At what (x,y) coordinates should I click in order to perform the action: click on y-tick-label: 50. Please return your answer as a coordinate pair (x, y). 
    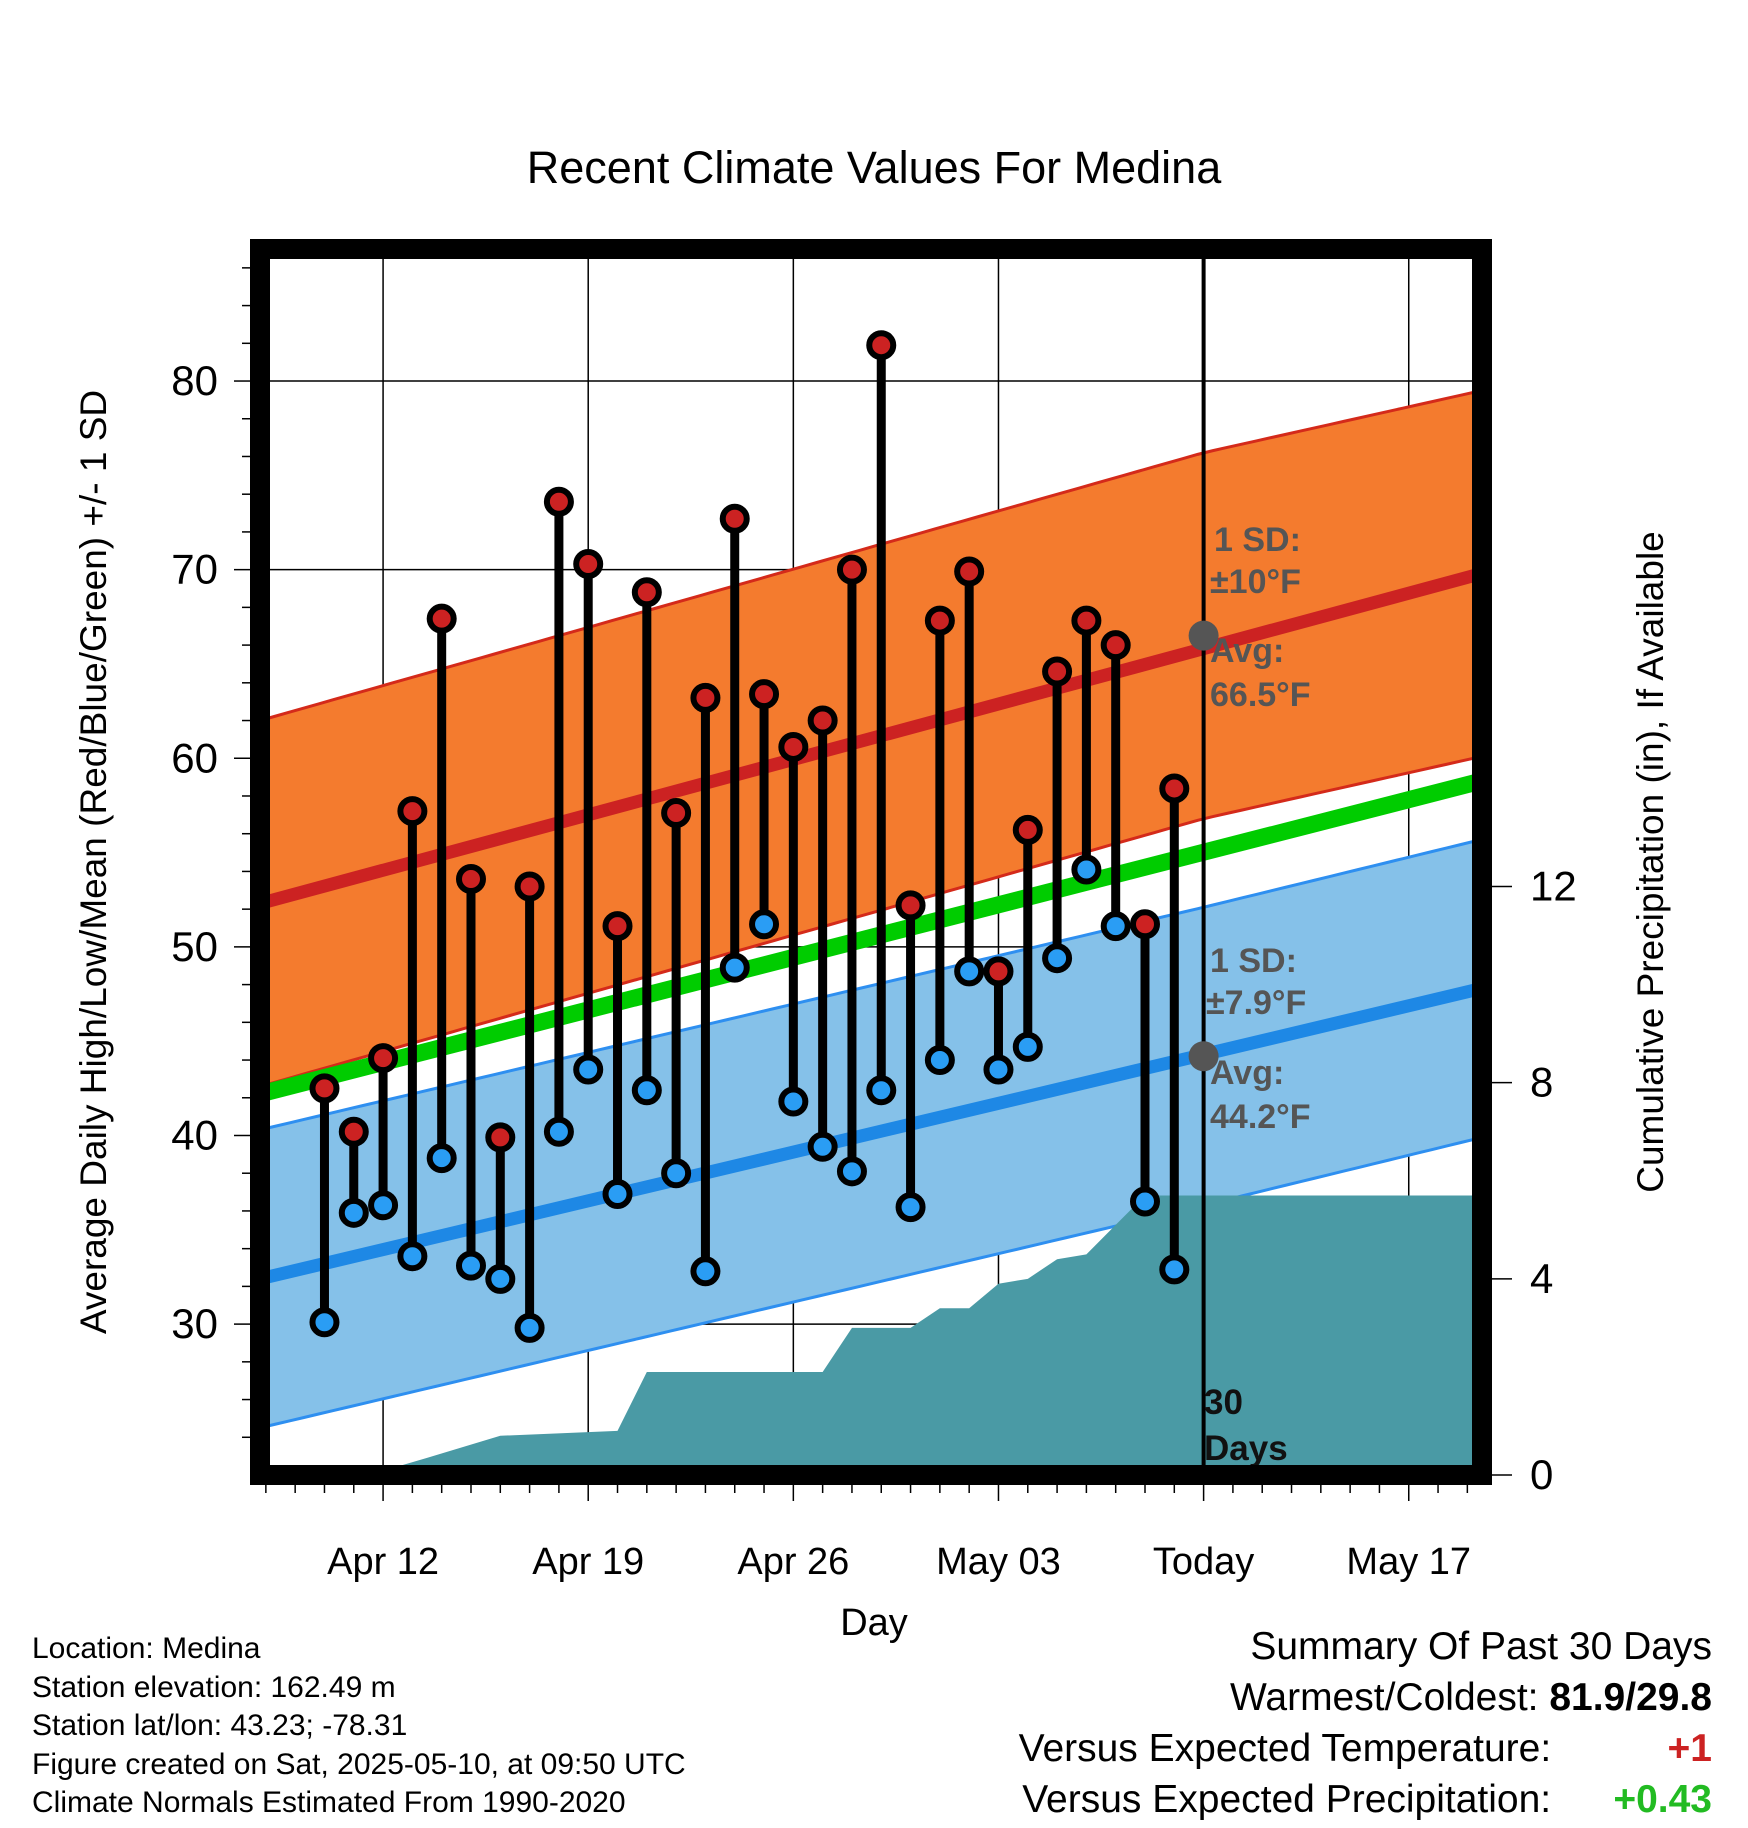
    Looking at the image, I should click on (194, 946).